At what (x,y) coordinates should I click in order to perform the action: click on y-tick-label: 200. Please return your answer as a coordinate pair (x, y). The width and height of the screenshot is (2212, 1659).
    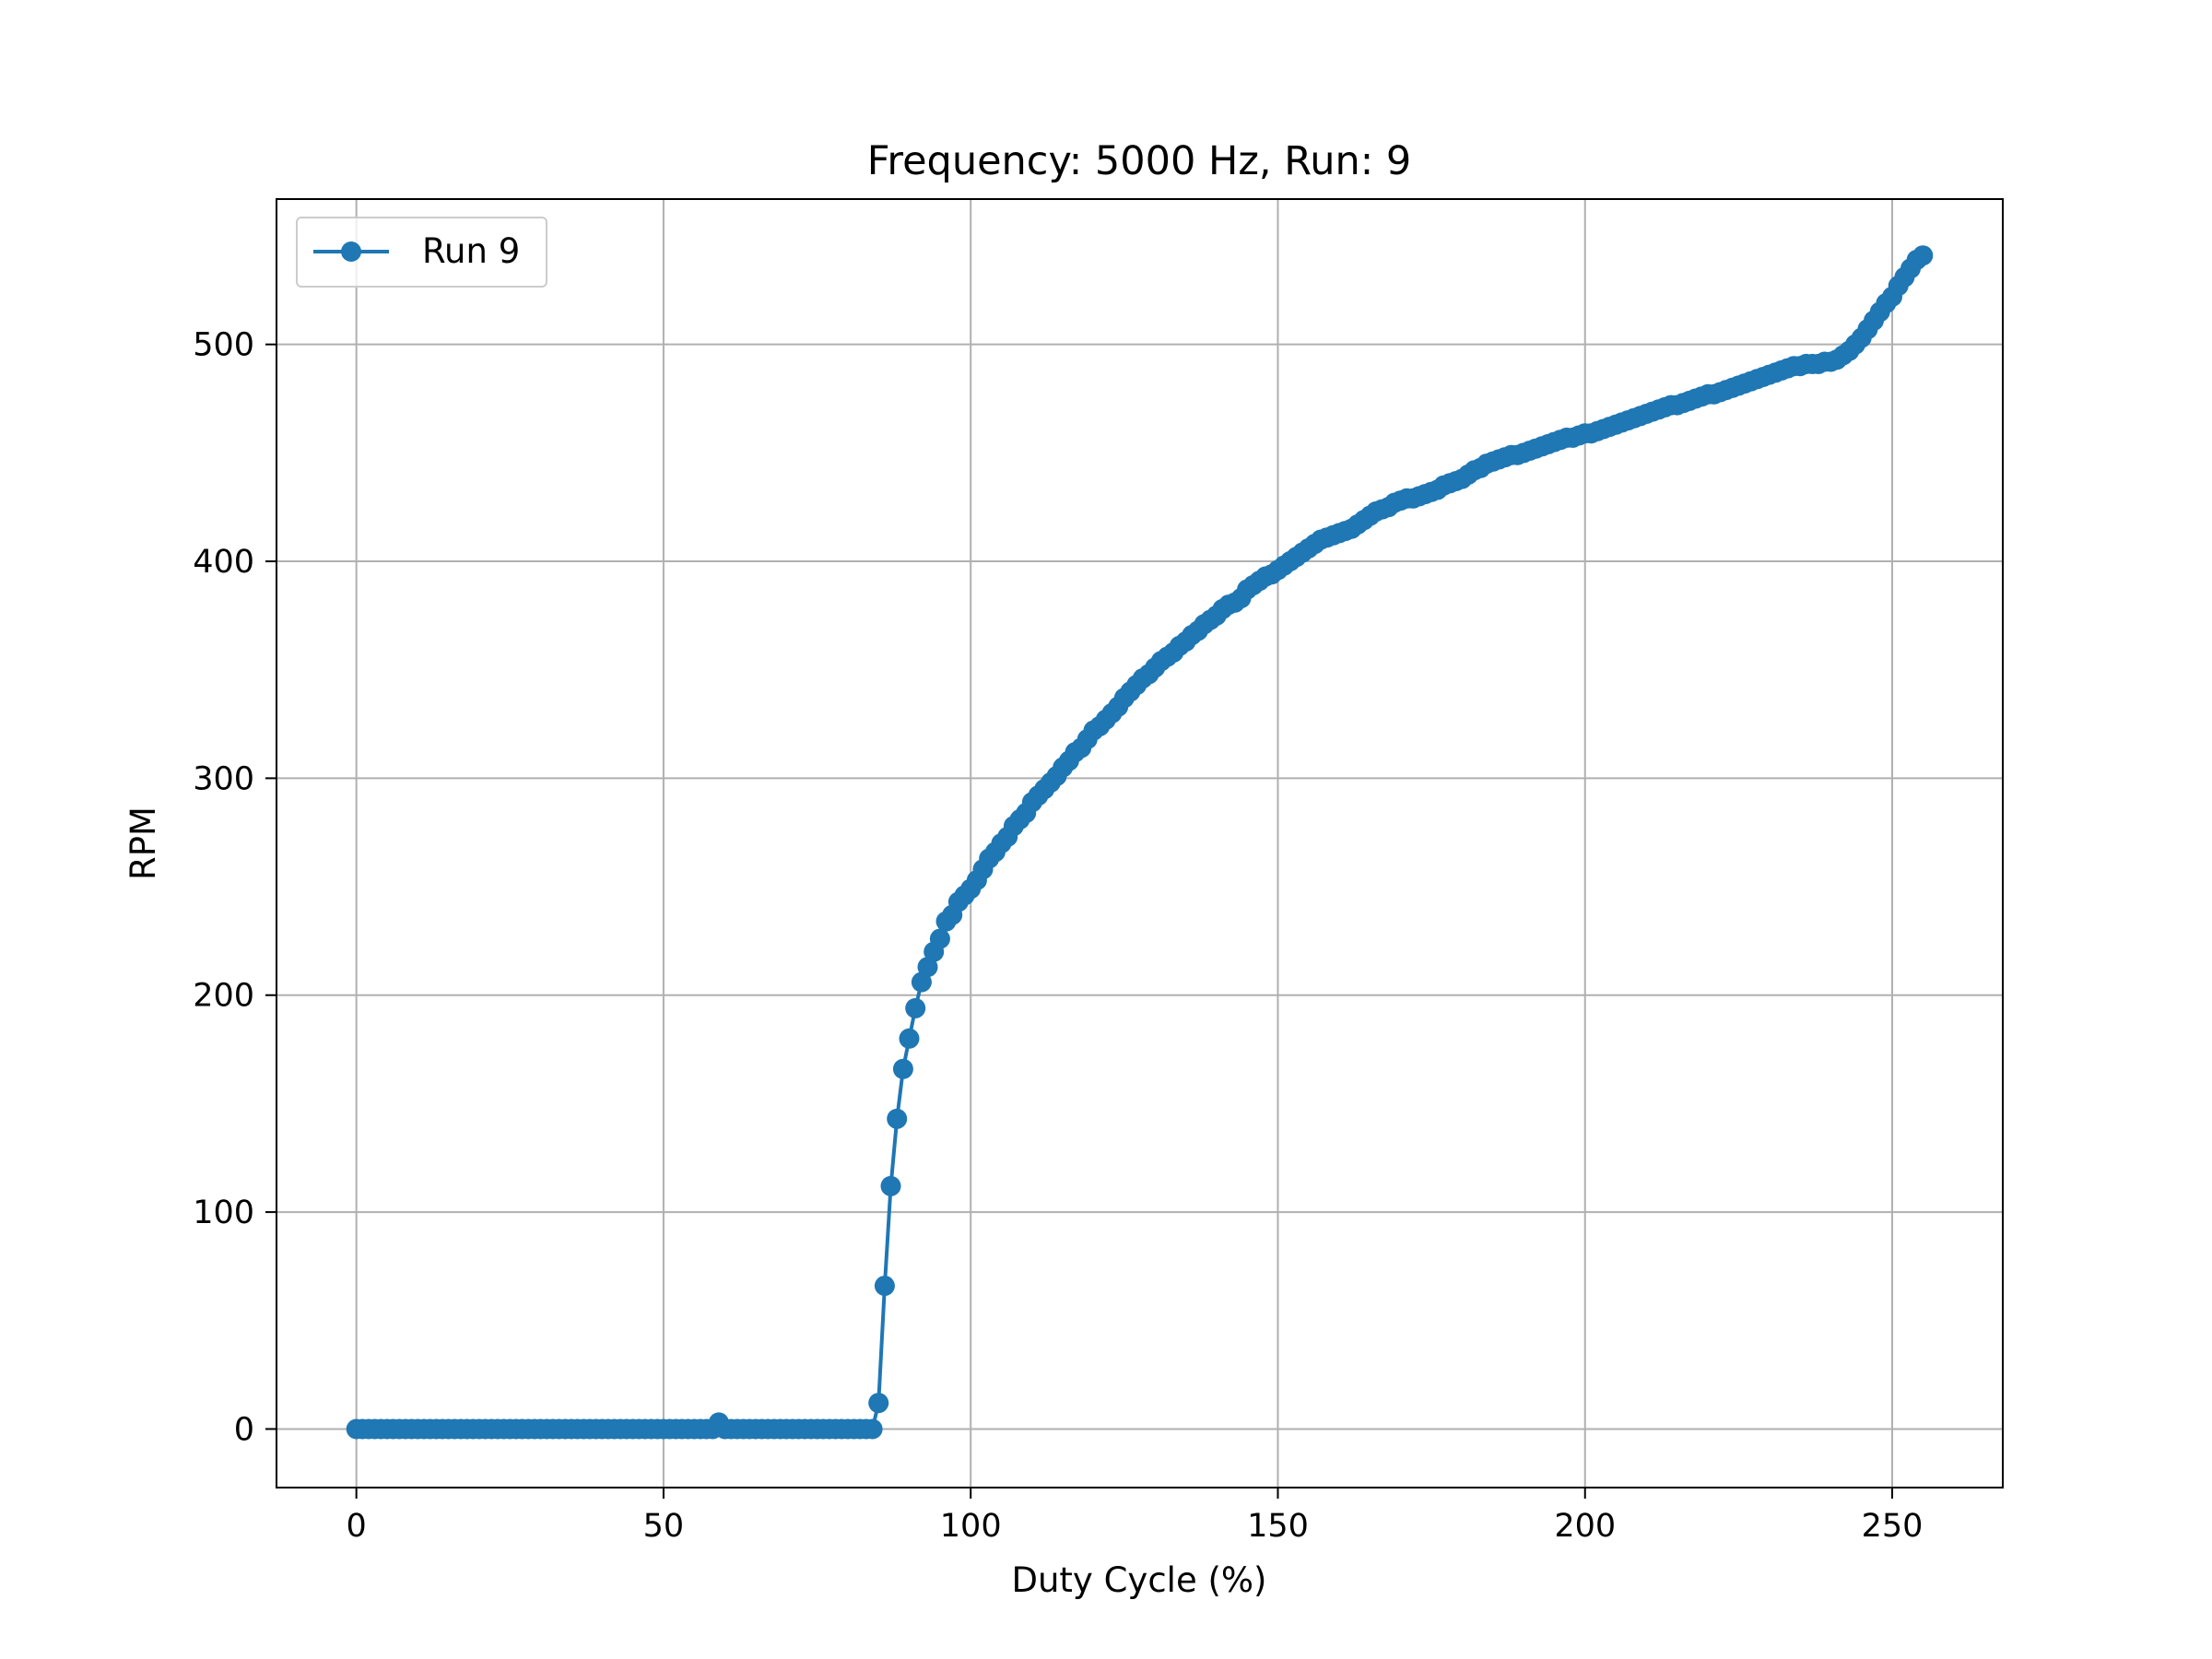
    Looking at the image, I should click on (223, 996).